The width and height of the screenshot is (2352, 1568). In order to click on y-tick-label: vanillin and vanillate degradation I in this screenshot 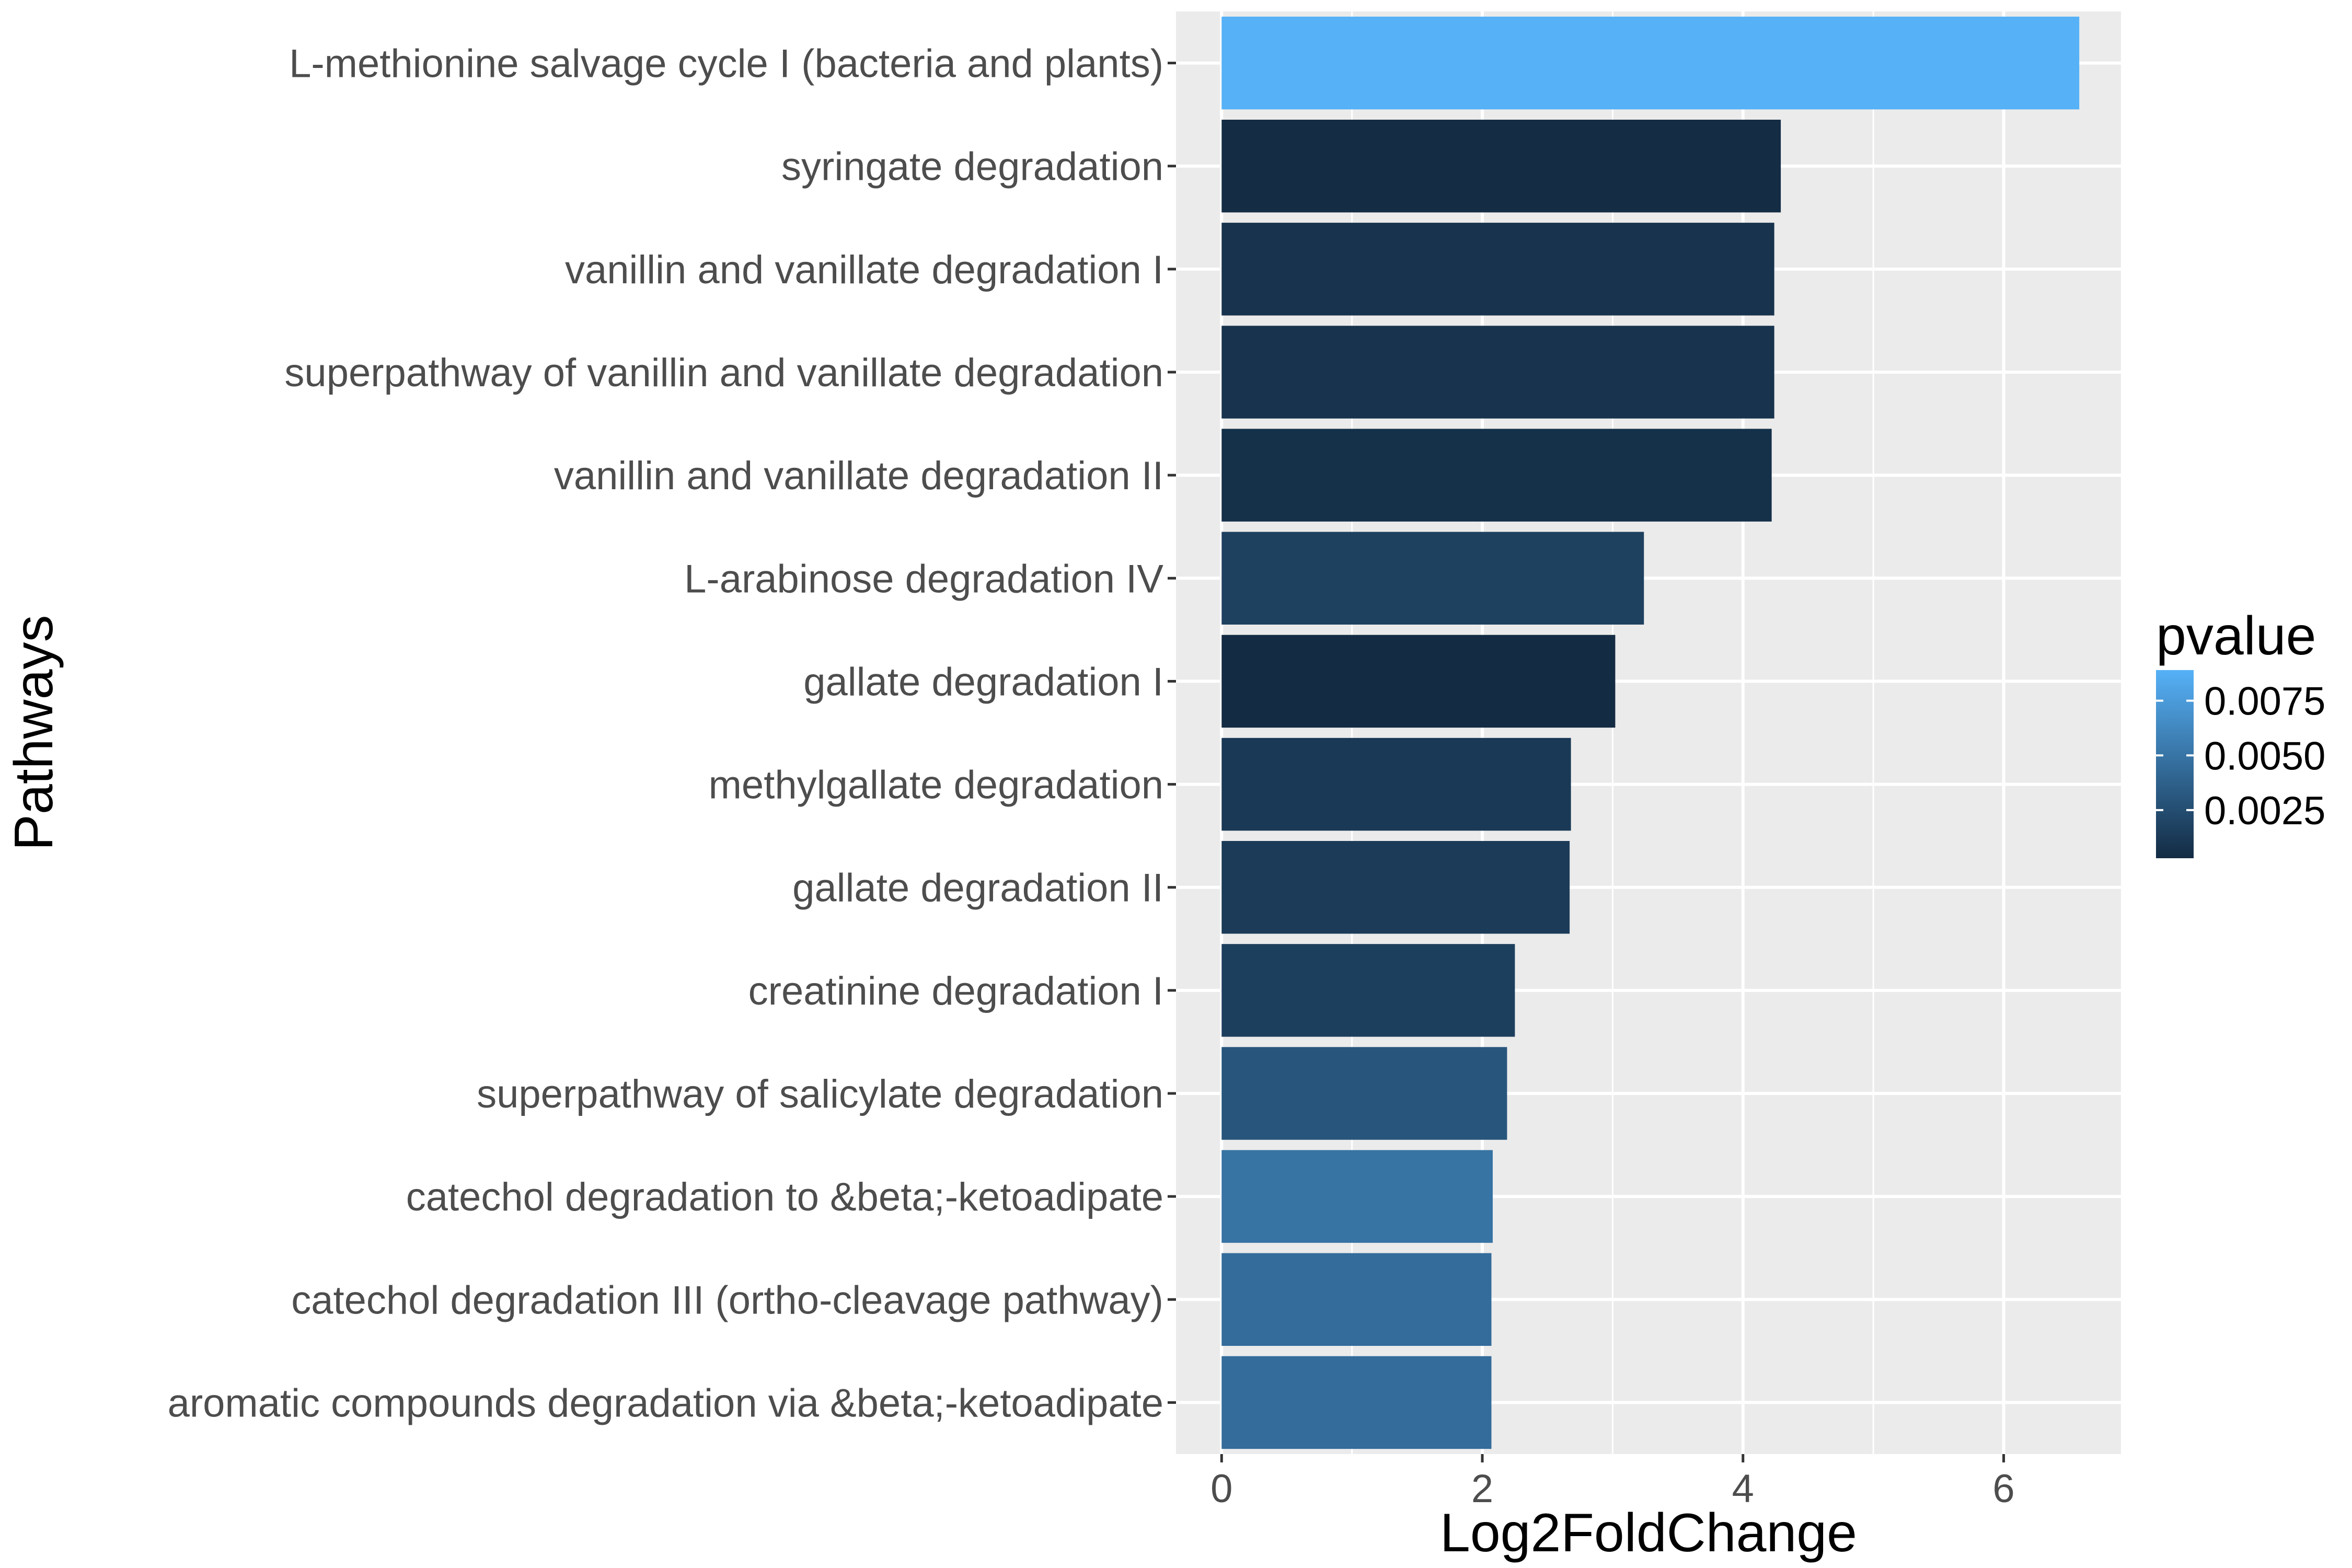, I will do `click(864, 270)`.